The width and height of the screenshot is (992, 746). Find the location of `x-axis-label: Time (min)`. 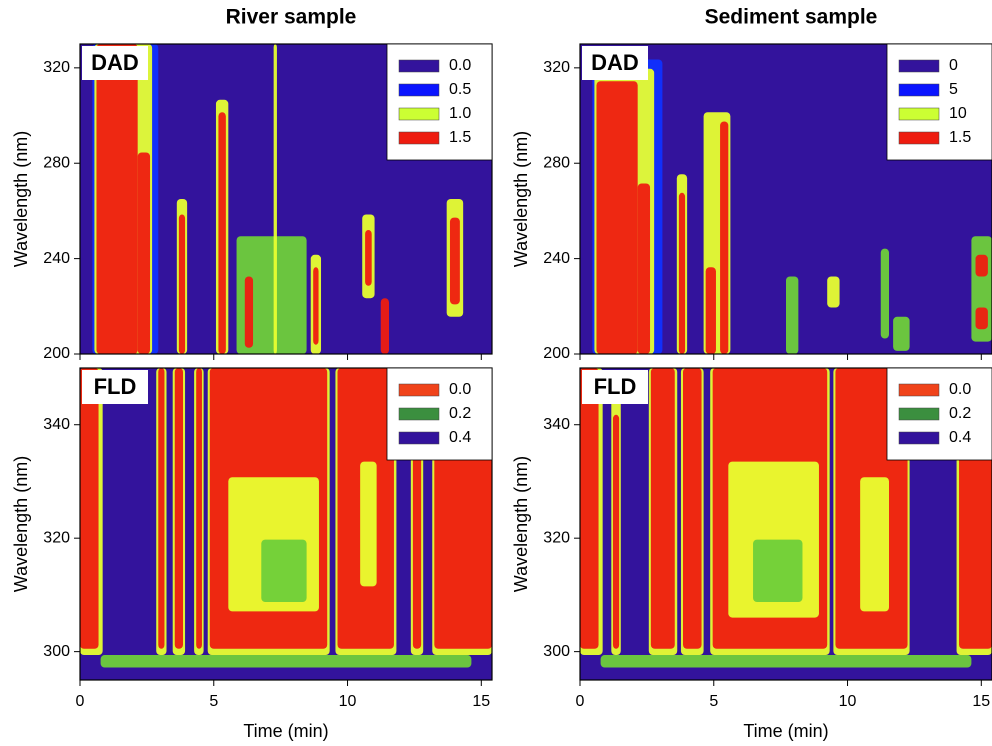

x-axis-label: Time (min) is located at coordinates (785, 731).